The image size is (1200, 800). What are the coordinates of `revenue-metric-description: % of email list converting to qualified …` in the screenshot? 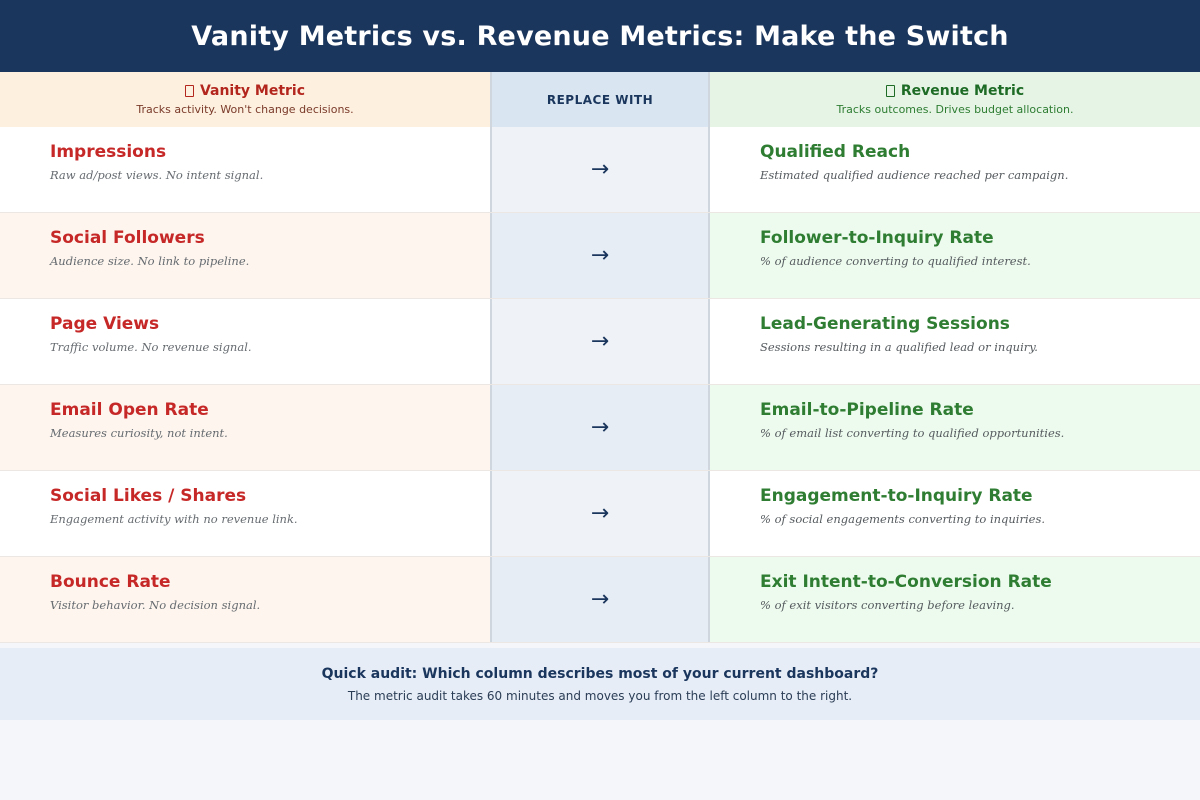 It's located at (912, 433).